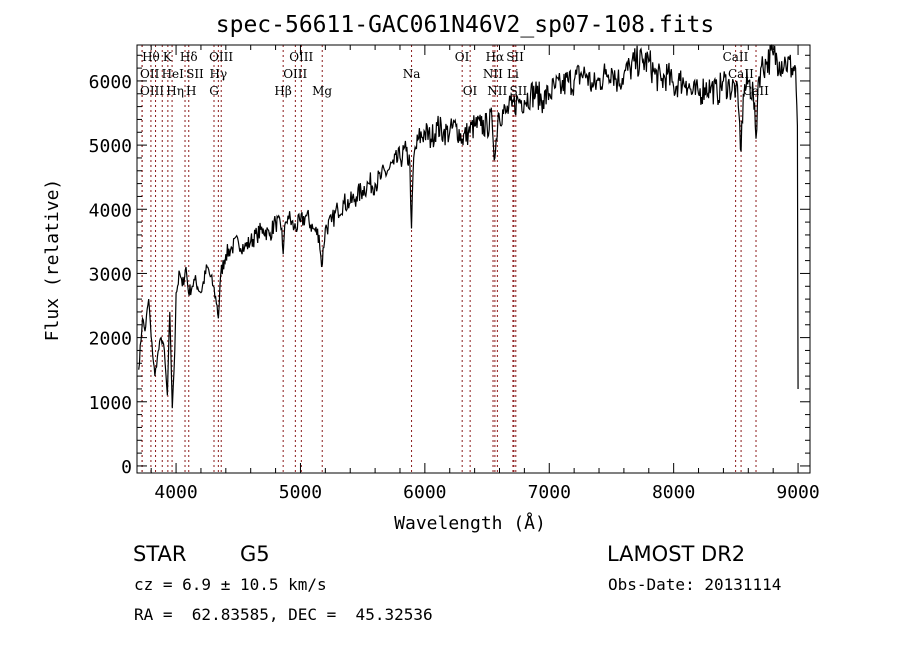  Describe the element at coordinates (470, 523) in the screenshot. I see `x-axis-label: Wavelength (Å)` at that location.